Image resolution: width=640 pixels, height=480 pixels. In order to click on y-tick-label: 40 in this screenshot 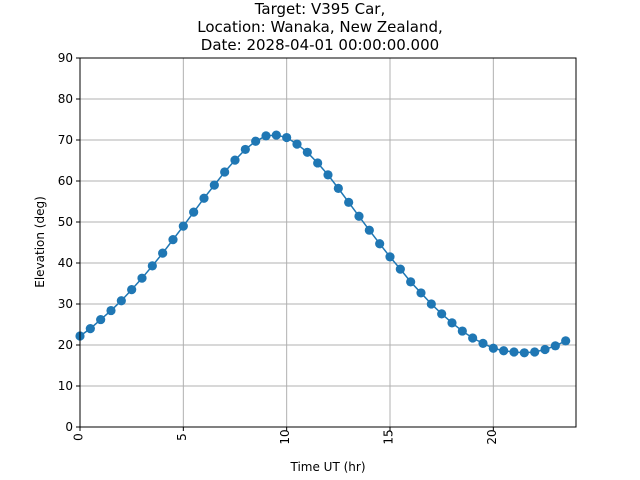, I will do `click(65, 263)`.